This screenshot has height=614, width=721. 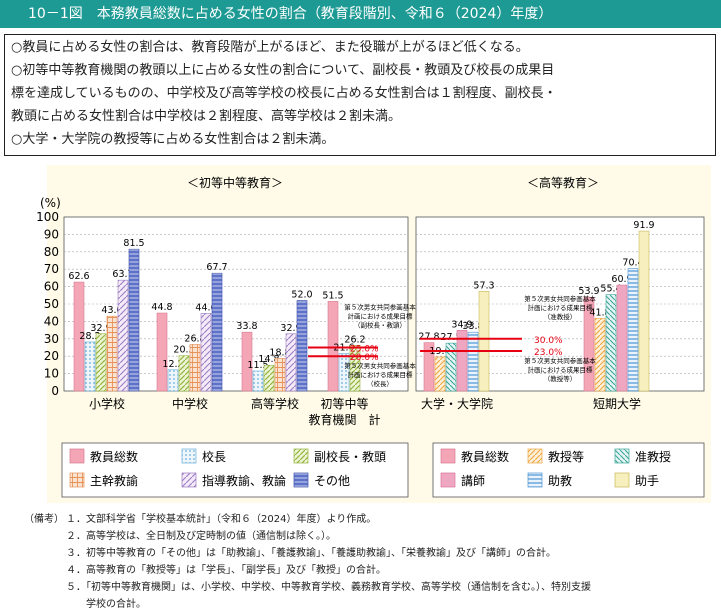 I want to click on data-label: 27.8, so click(x=428, y=337).